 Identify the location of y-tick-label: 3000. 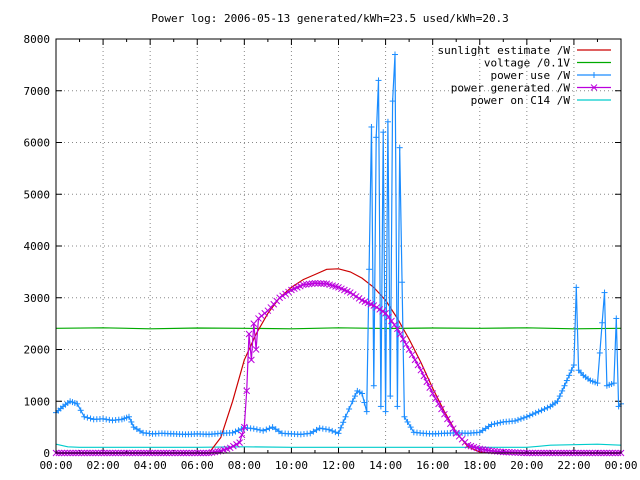
(37, 298).